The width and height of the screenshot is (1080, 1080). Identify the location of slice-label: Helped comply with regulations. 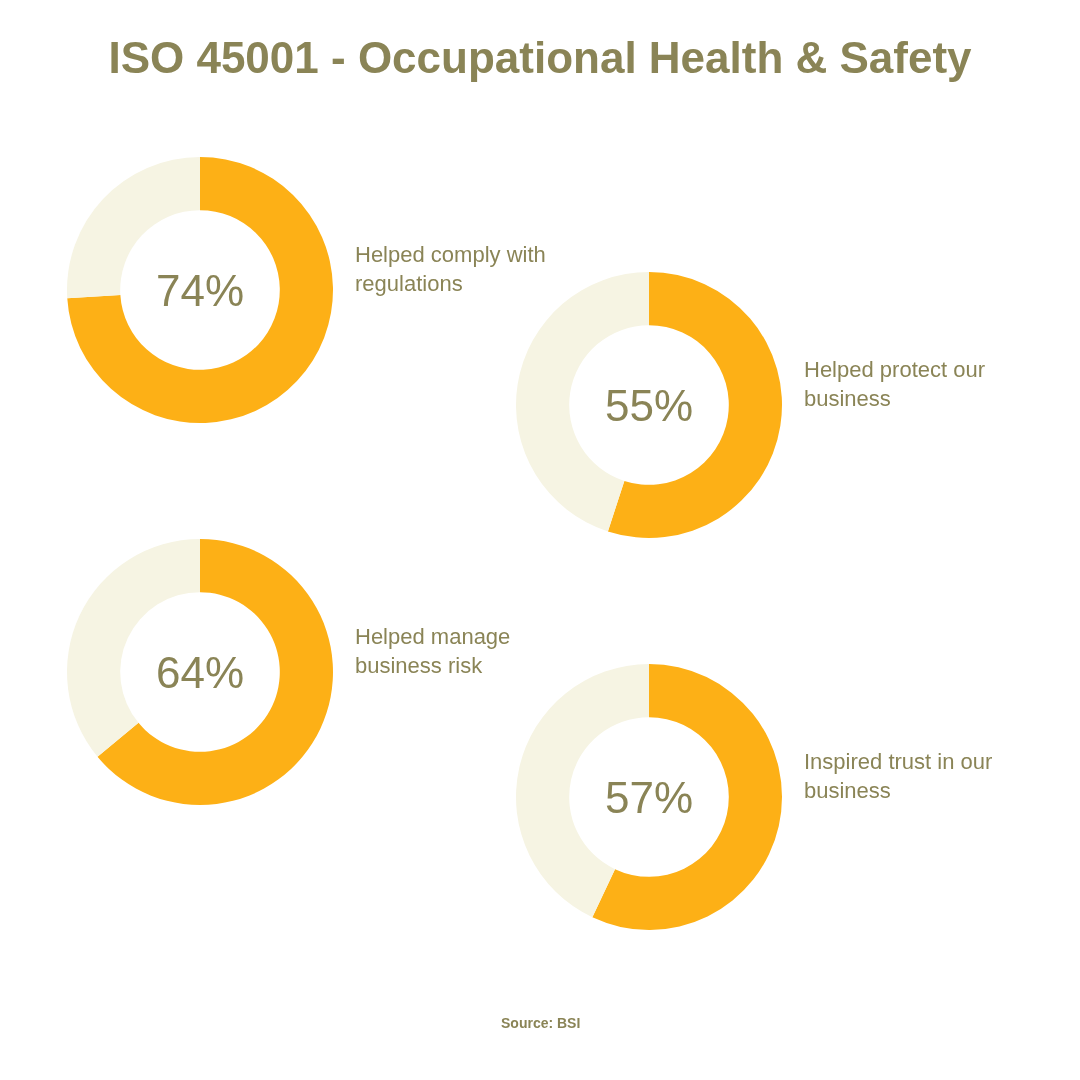
(450, 269).